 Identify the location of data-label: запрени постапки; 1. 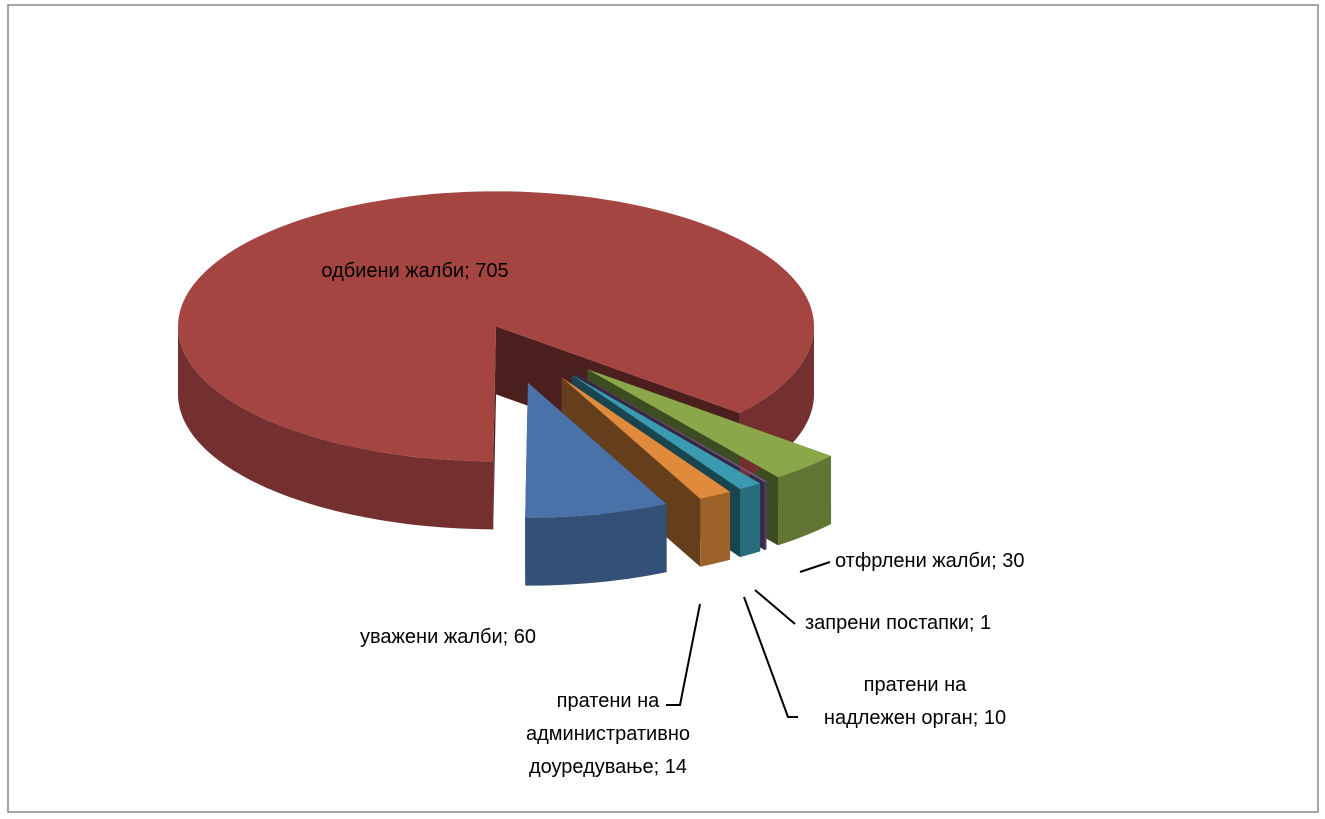
(898, 623).